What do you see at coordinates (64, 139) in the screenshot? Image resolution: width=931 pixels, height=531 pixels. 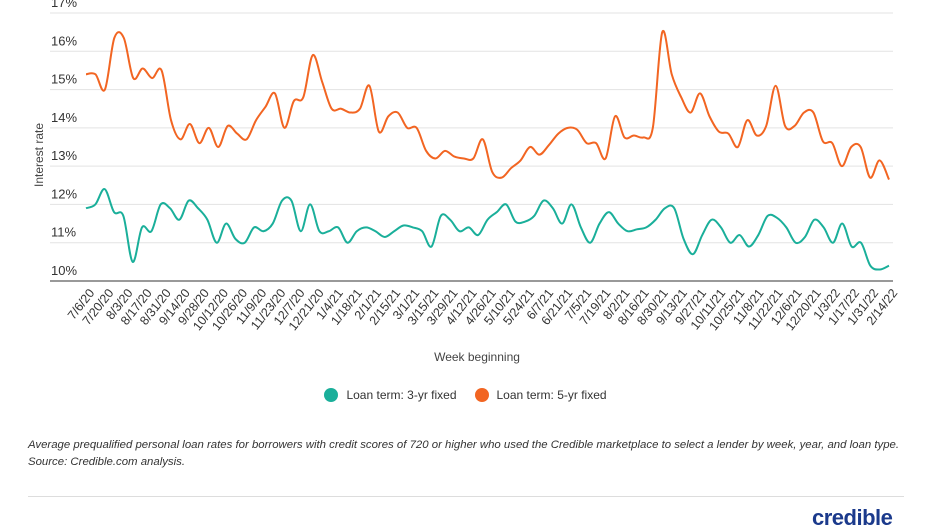 I see `y-axis-ticks: 17% 16% 15% 14% 13% 12% 11% 10%` at bounding box center [64, 139].